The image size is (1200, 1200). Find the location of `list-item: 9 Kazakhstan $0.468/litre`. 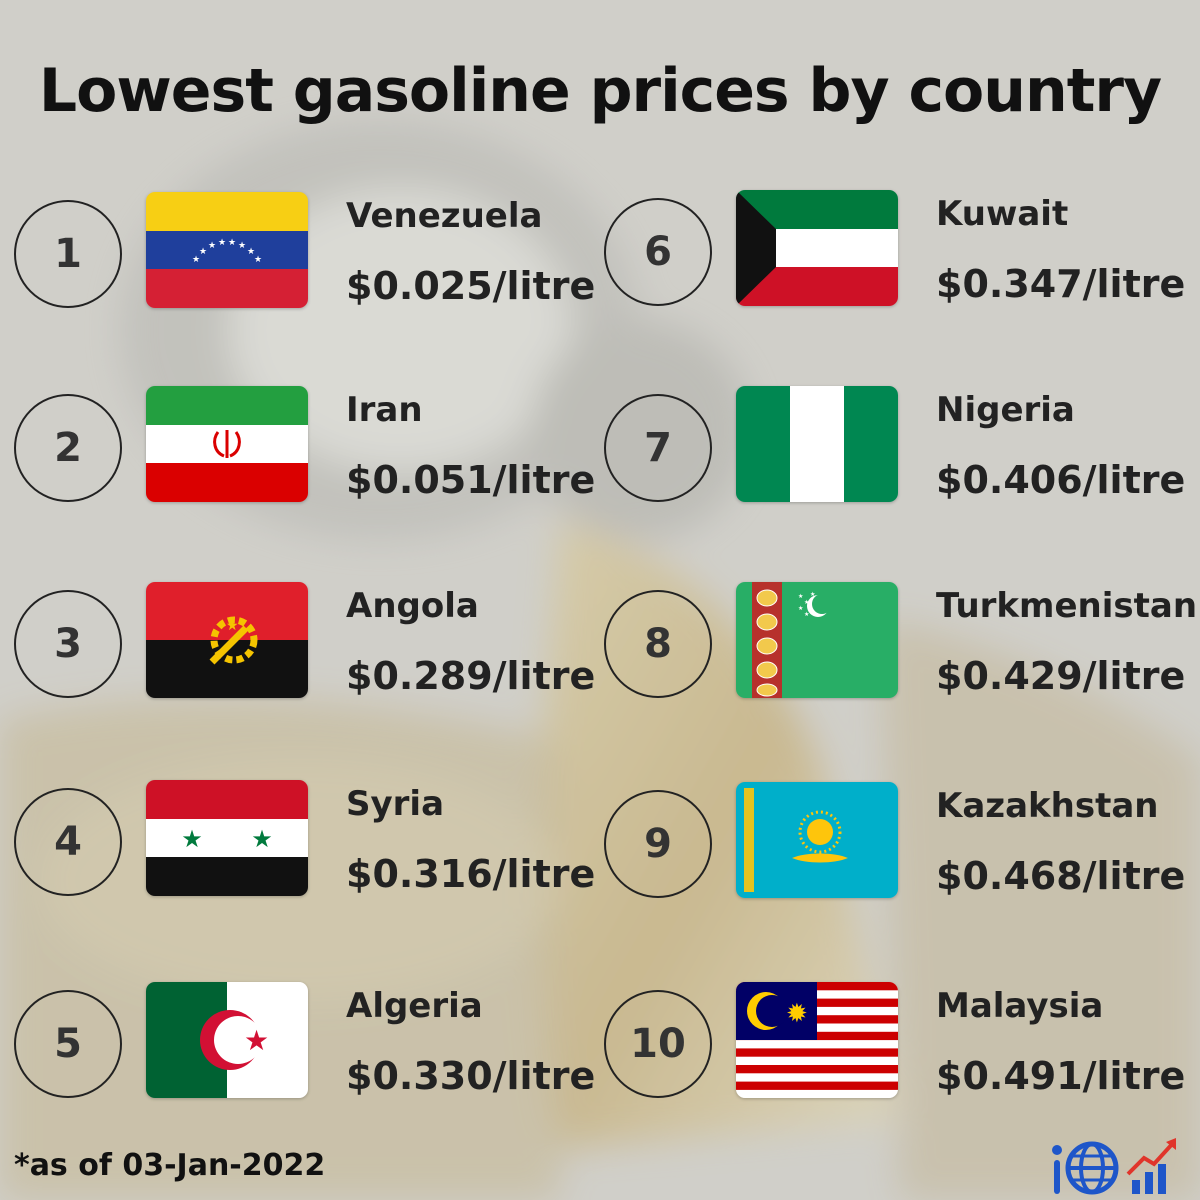

list-item: 9 Kazakhstan $0.468/litre is located at coordinates (899, 847).